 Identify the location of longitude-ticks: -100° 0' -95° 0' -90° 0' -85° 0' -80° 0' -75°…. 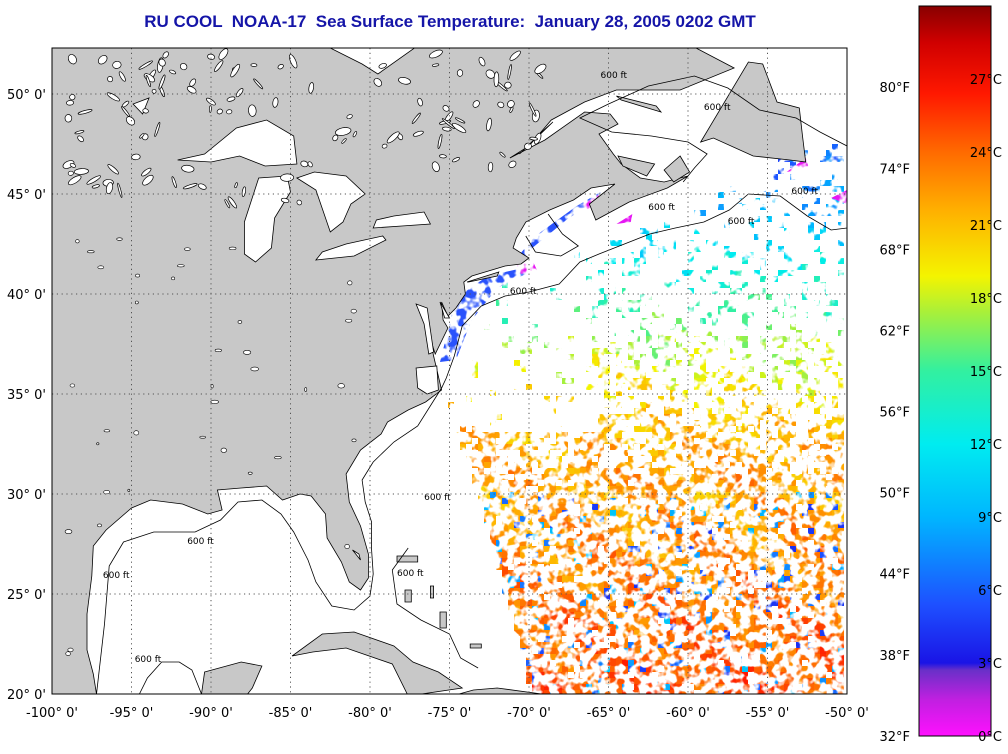
(447, 713).